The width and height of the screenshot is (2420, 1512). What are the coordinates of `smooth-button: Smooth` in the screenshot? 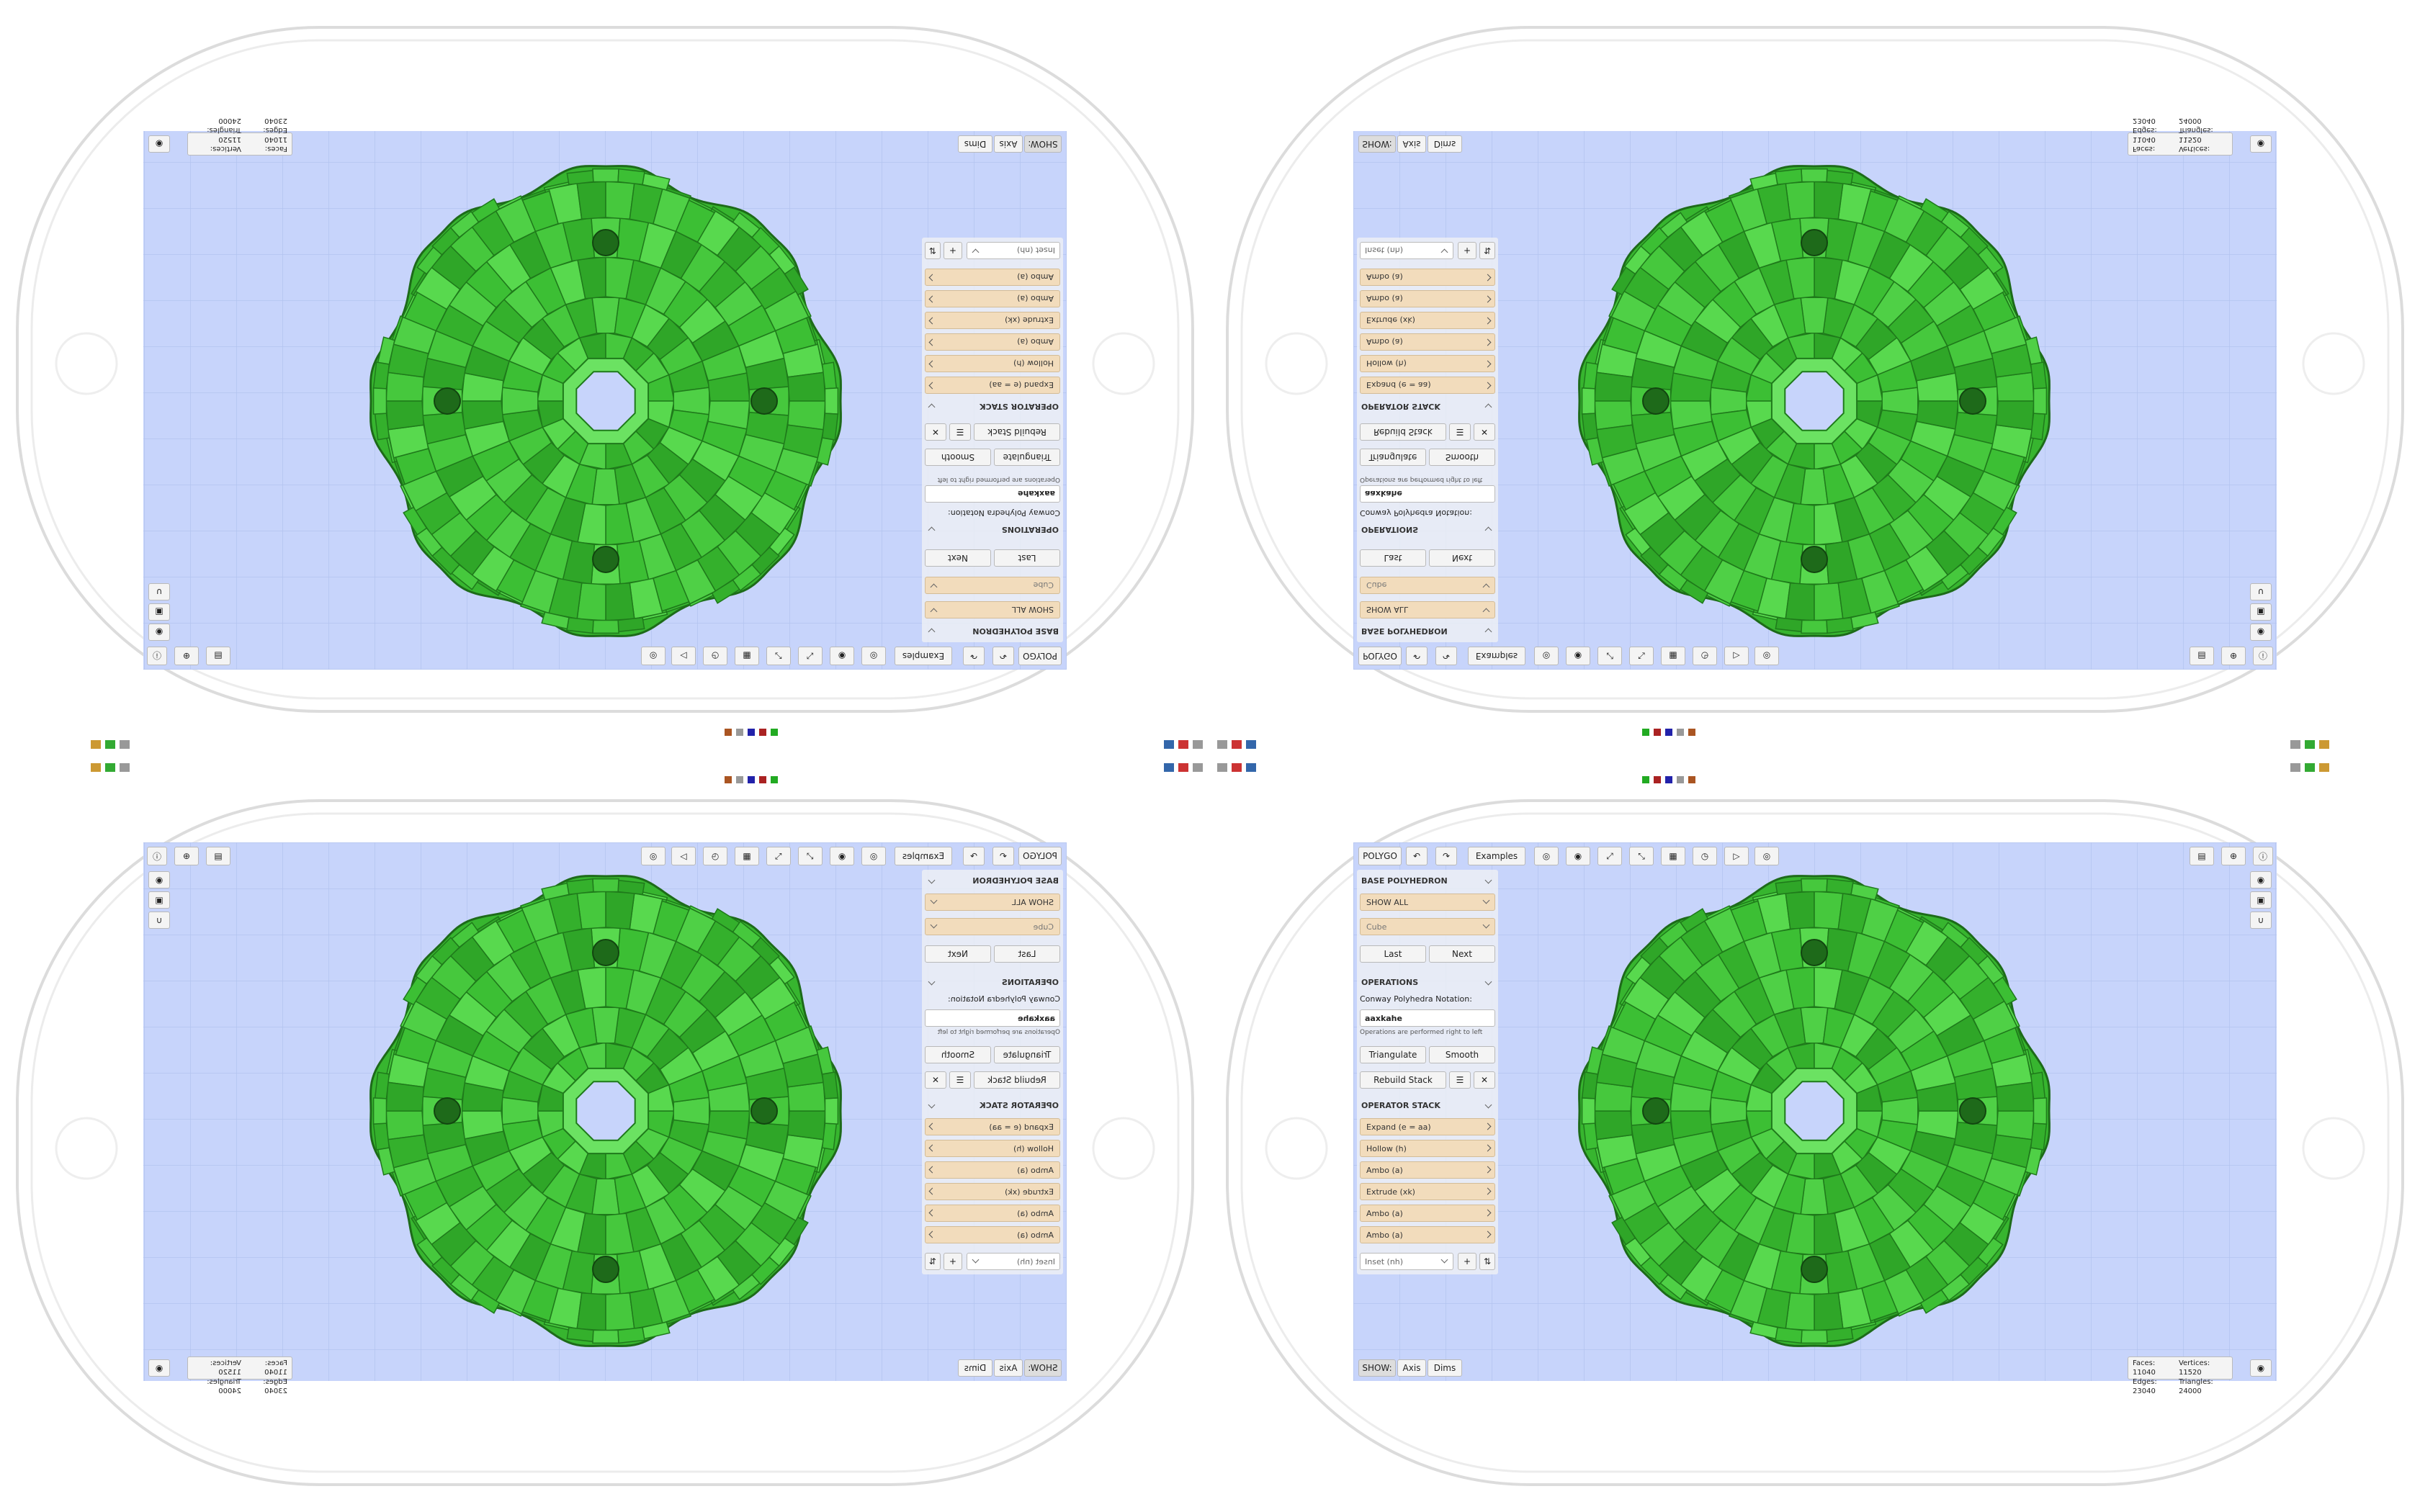 It's located at (1462, 457).